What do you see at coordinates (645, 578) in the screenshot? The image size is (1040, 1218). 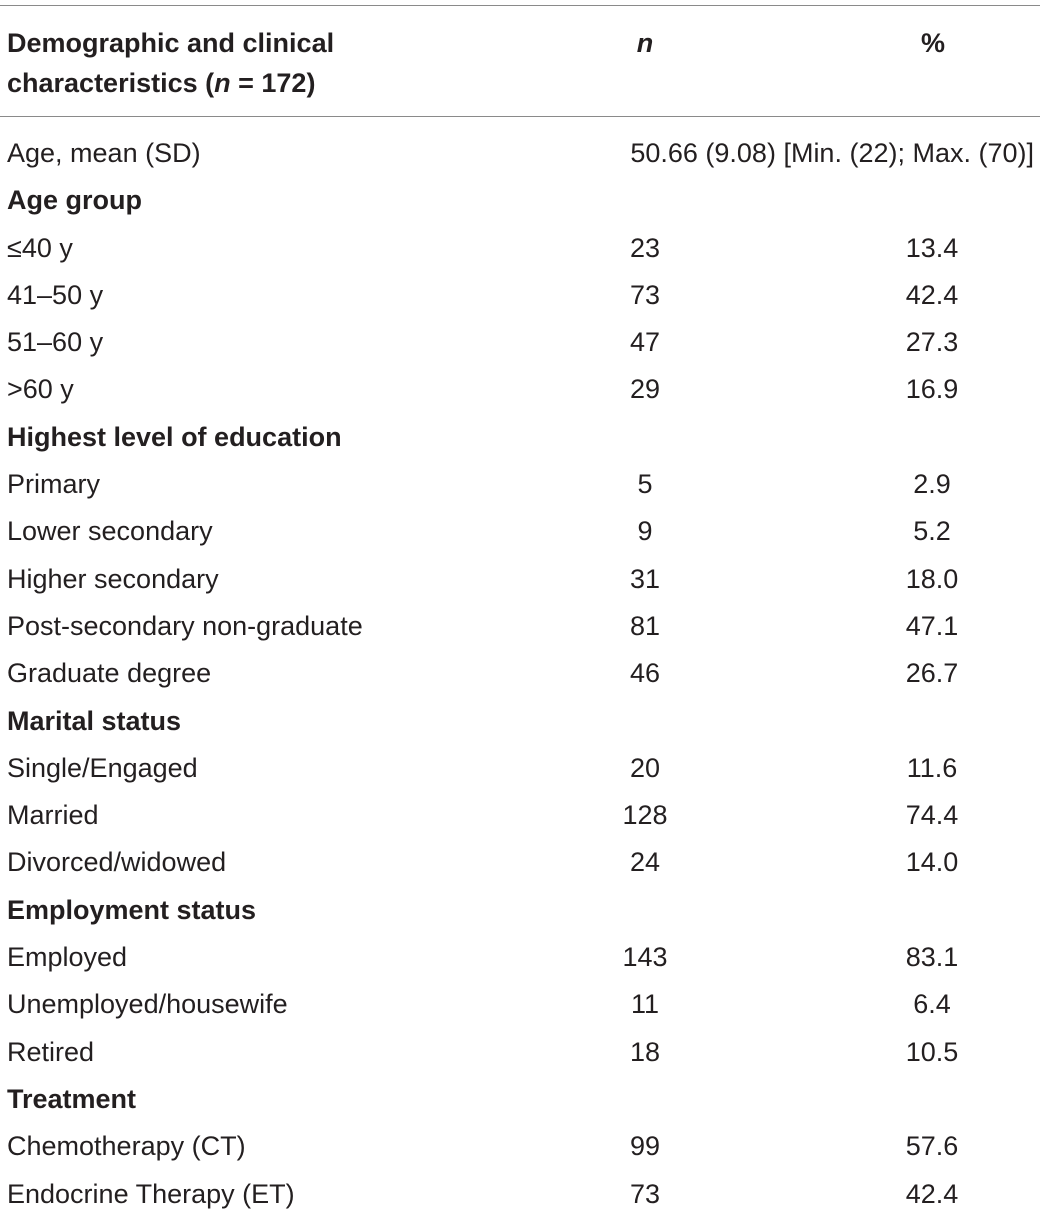 I see `row-n-value: 31` at bounding box center [645, 578].